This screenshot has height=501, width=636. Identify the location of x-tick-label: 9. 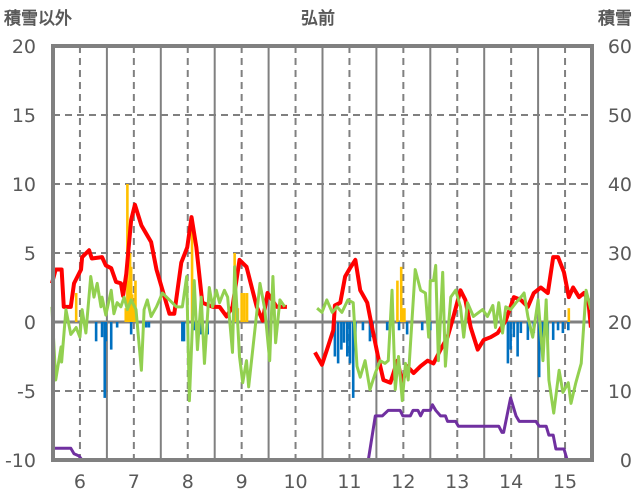
(242, 482).